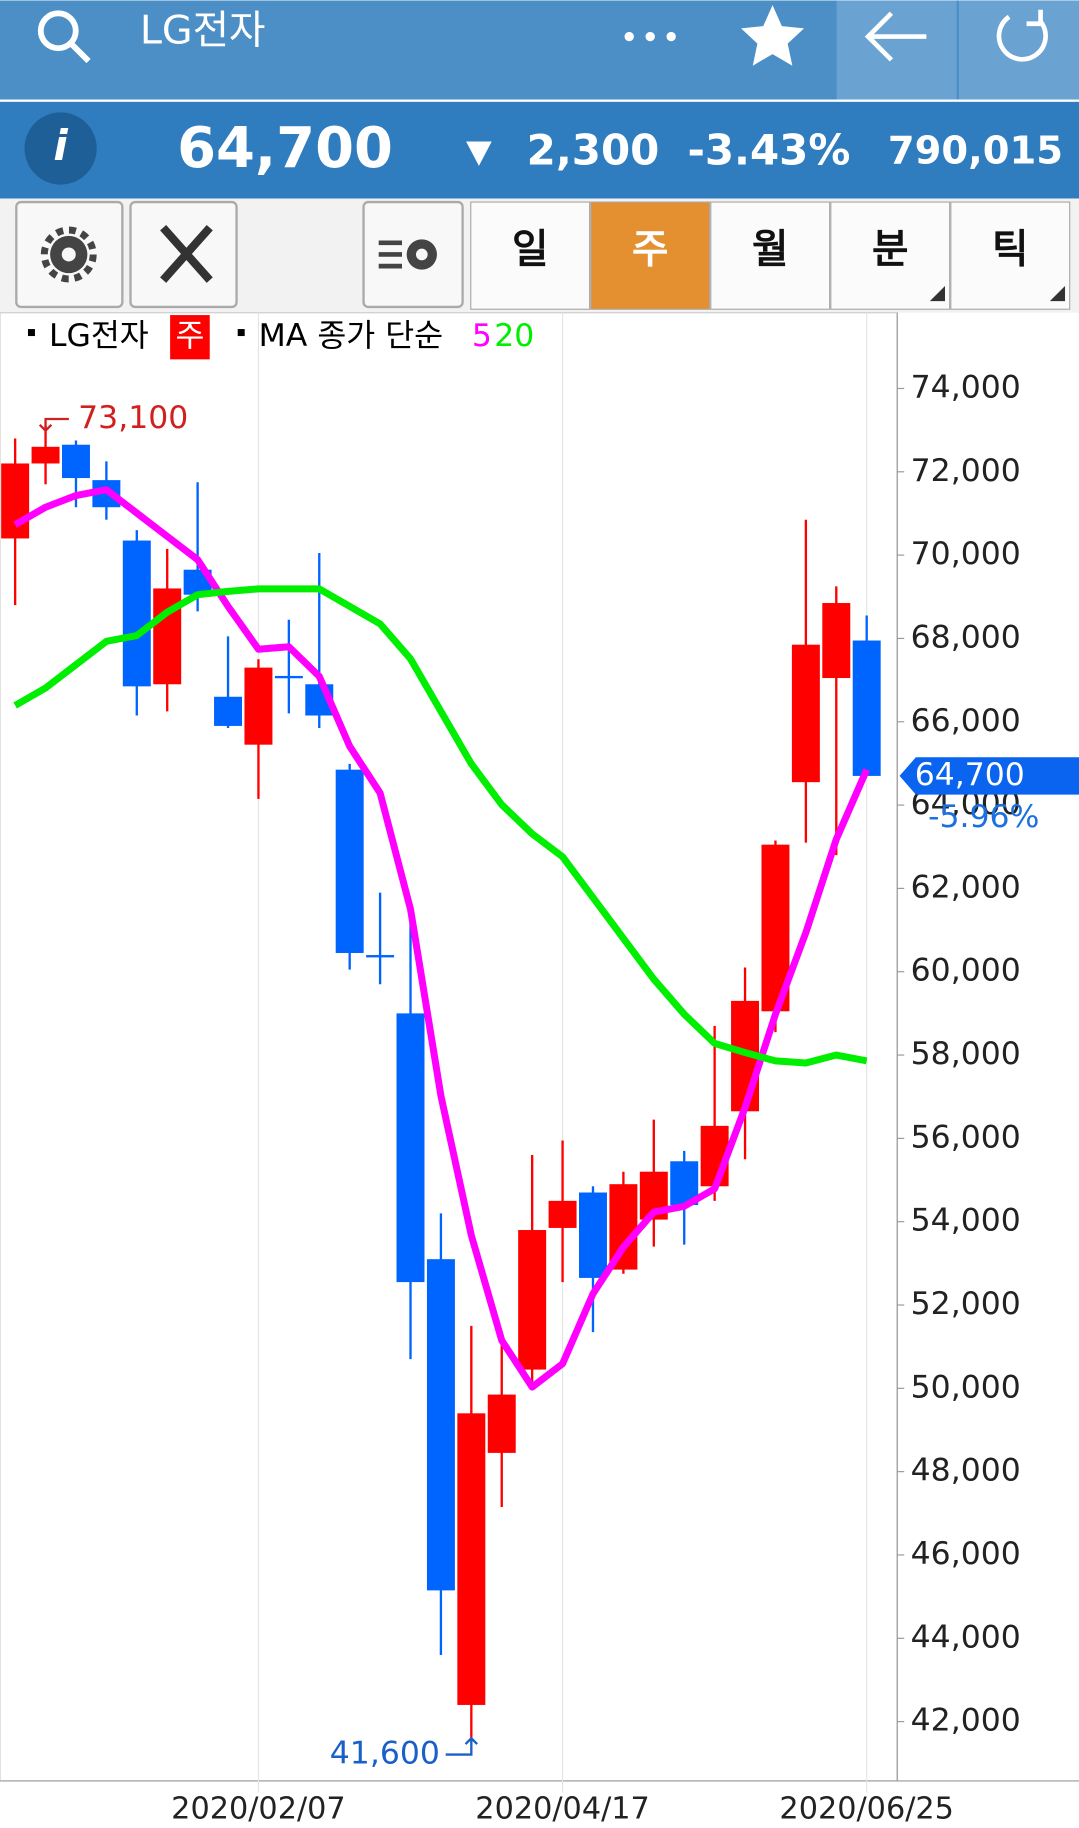 The image size is (1079, 1828). I want to click on tab-label: 틱, so click(1010, 250).